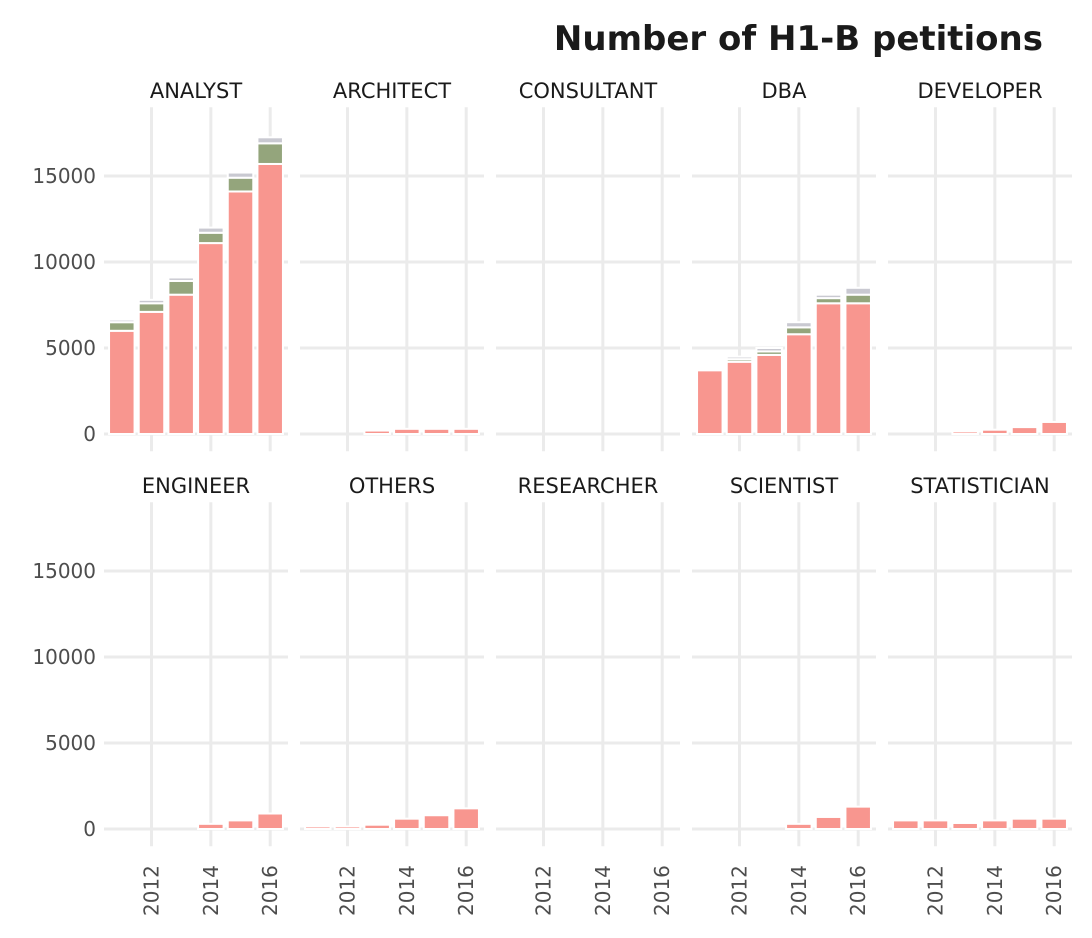  Describe the element at coordinates (392, 695) in the screenshot. I see `facet-panel-others: OTHERS 2012 2014 2016` at that location.